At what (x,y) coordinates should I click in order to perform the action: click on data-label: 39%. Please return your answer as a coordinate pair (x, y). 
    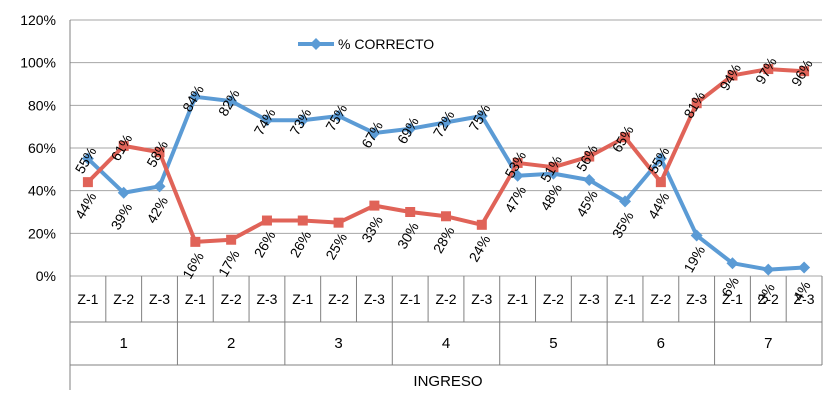
    Looking at the image, I should click on (121, 216).